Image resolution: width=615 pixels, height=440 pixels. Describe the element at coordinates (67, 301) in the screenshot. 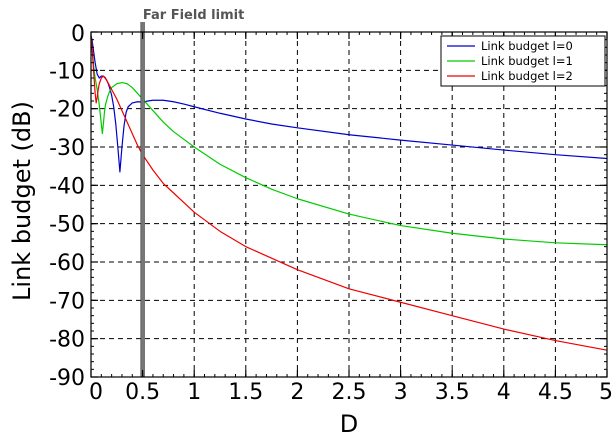

I see `y-tick-label: -70` at that location.